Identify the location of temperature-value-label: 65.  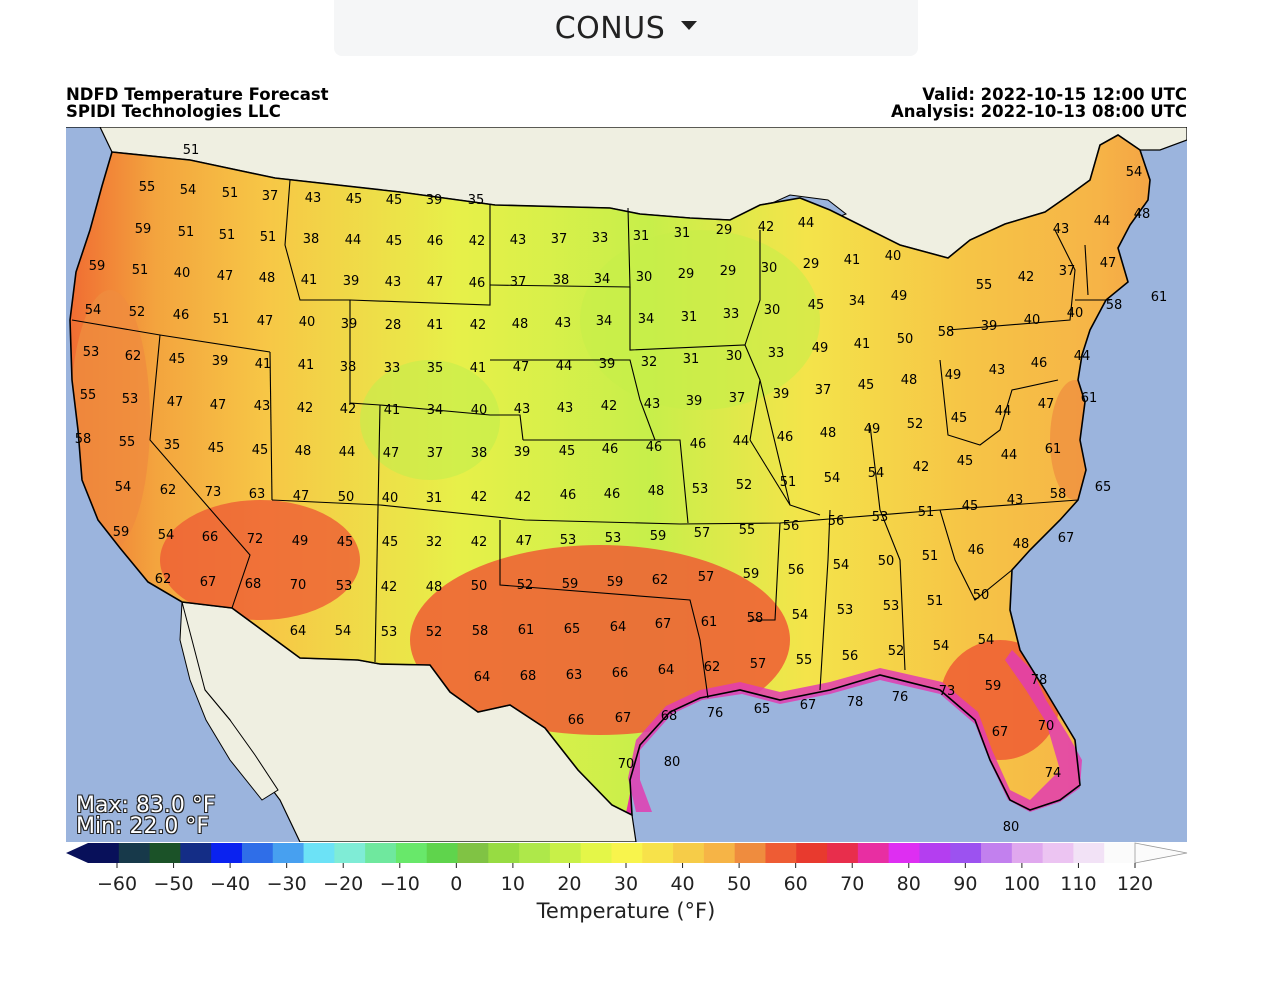
(1103, 487).